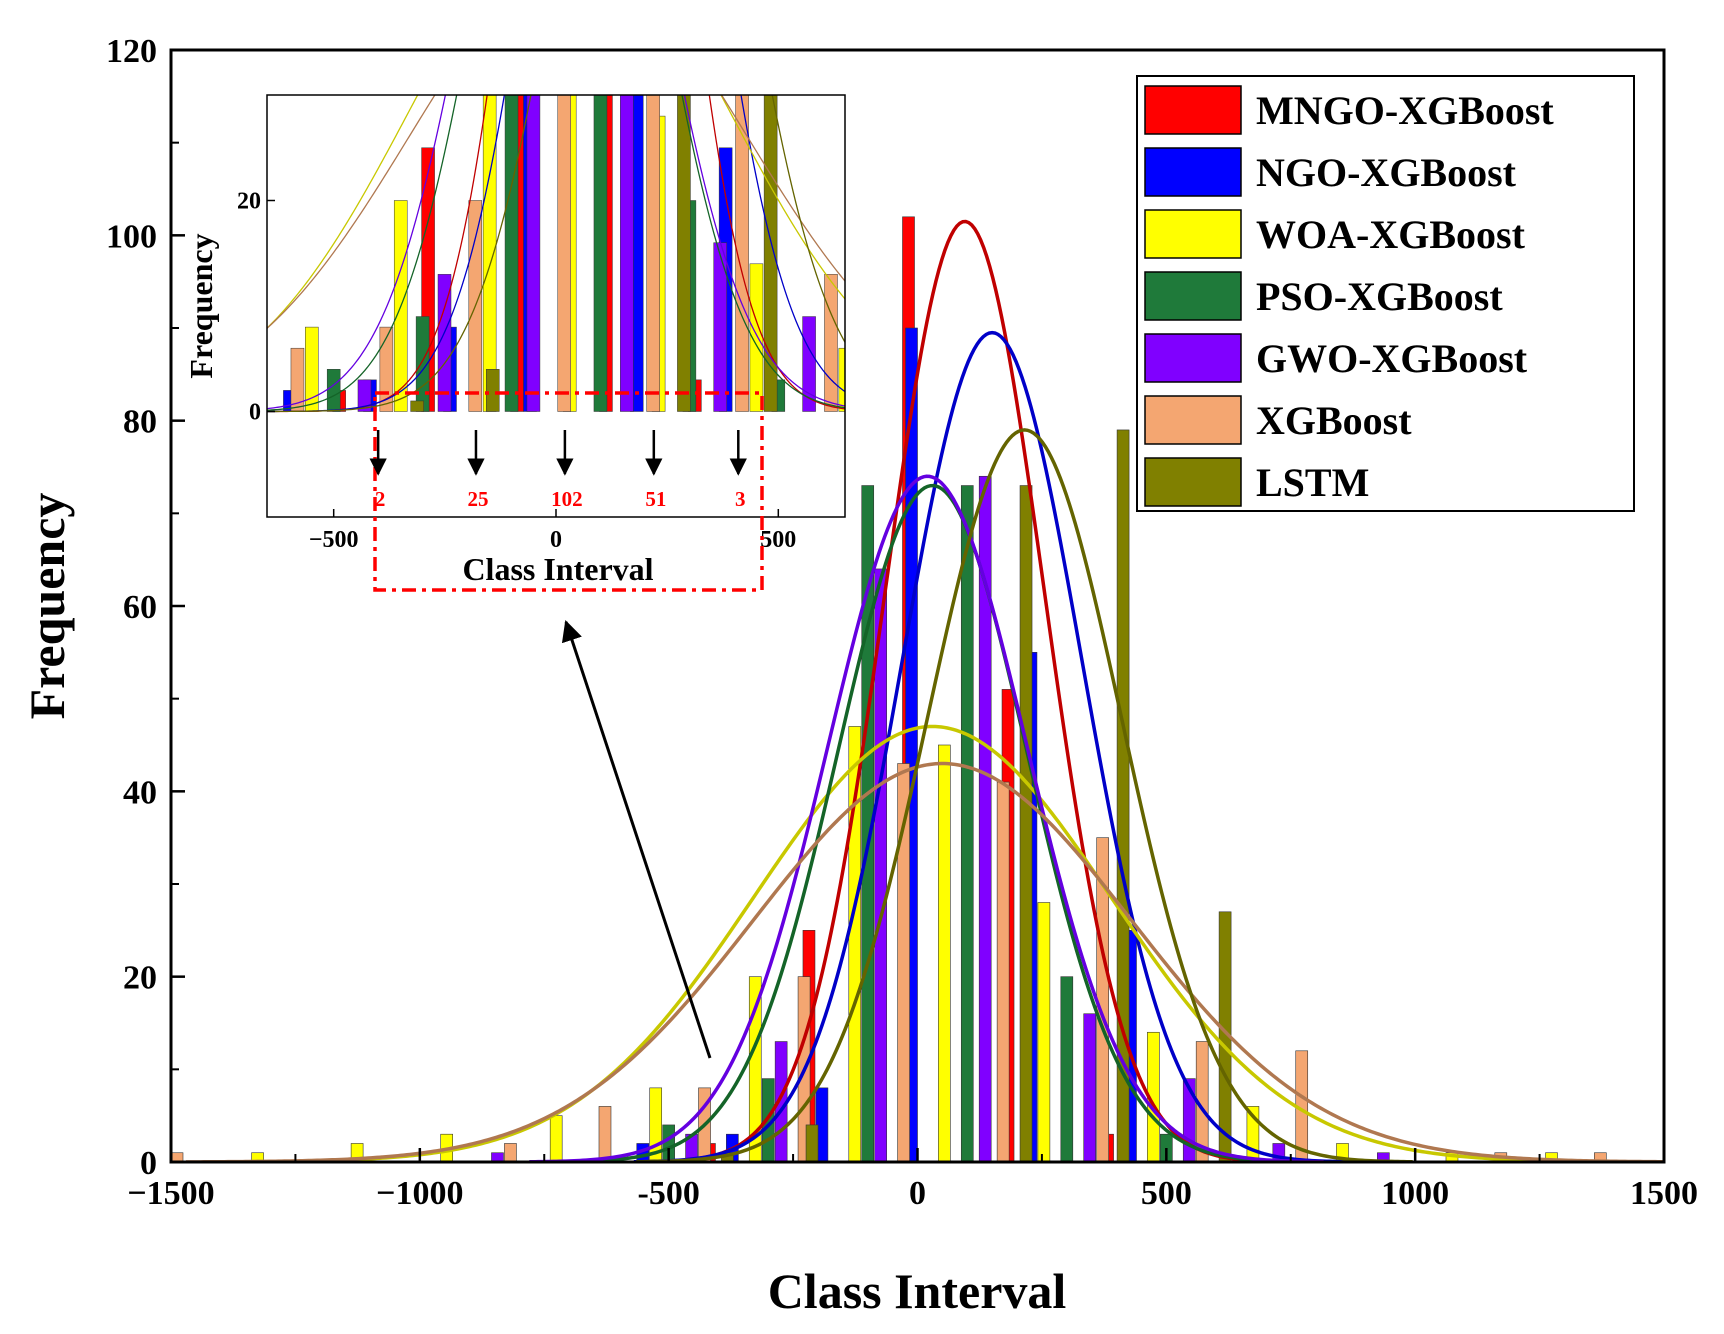  Describe the element at coordinates (249, 202) in the screenshot. I see `inset-y-tick-label-1: 20` at that location.